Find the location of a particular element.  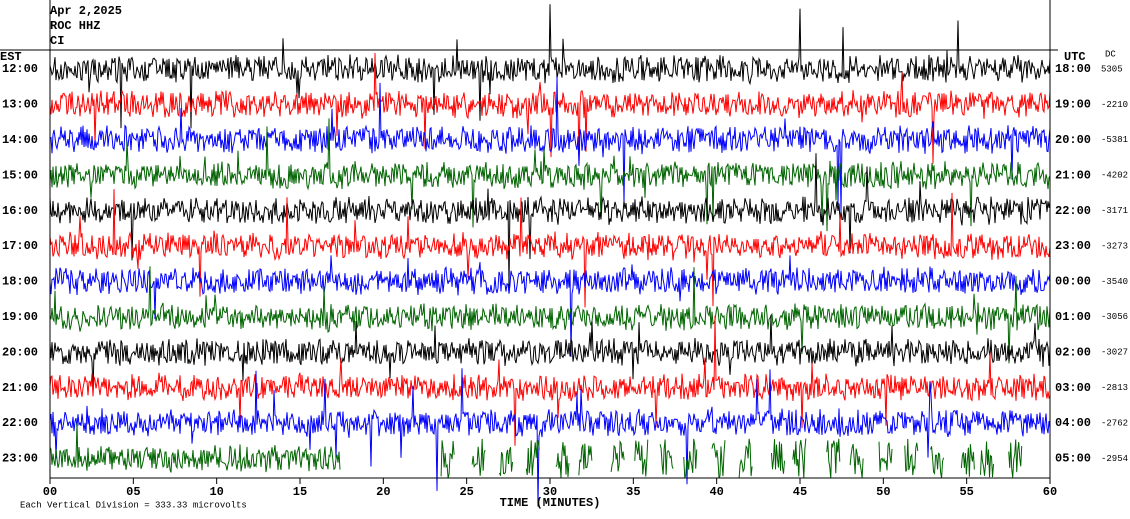

dc-value: -2210 is located at coordinates (1114, 105).